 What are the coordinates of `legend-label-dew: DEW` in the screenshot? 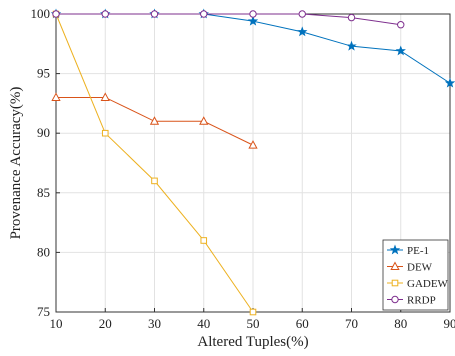 It's located at (420, 268).